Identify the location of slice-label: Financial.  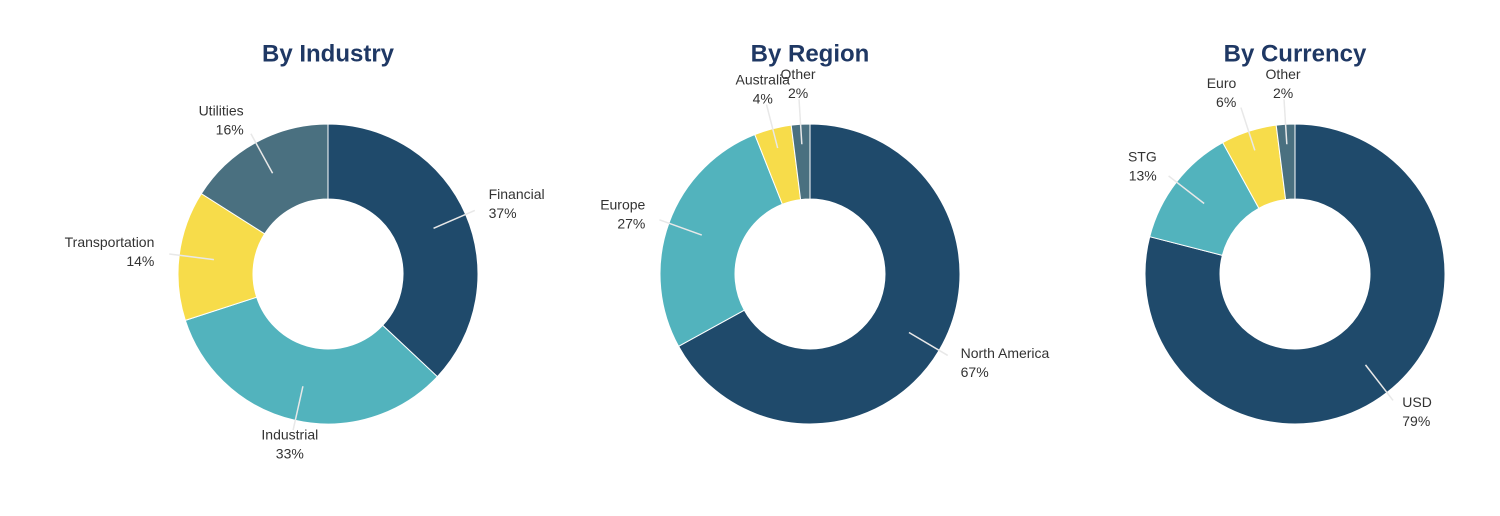
(517, 194).